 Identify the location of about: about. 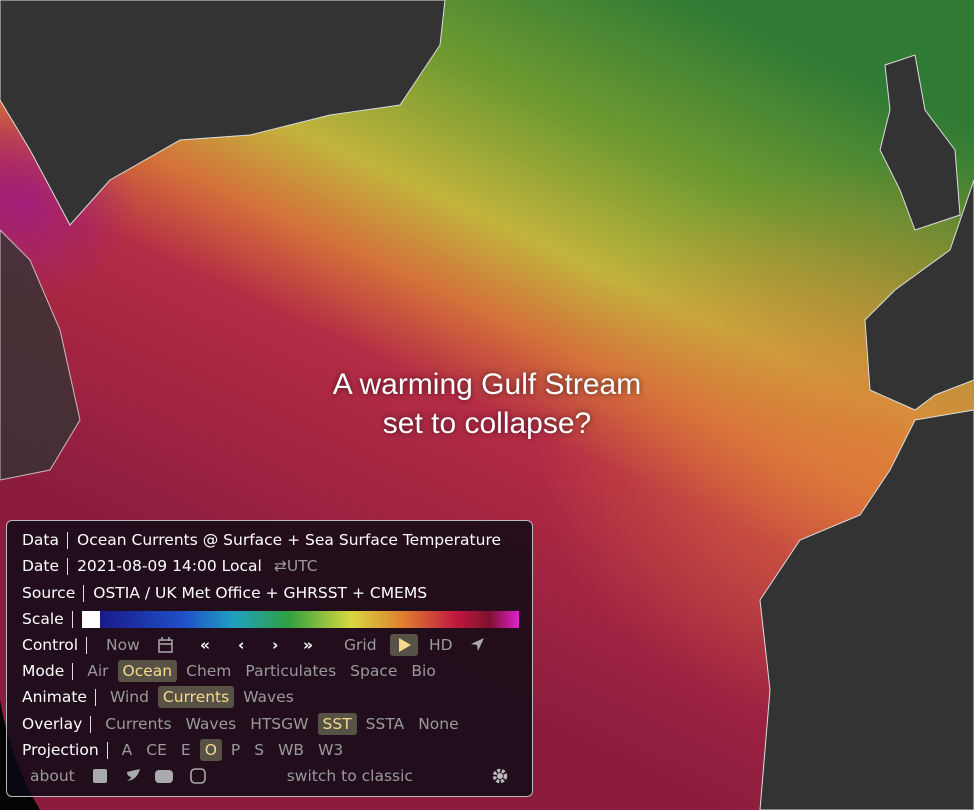
(52, 776).